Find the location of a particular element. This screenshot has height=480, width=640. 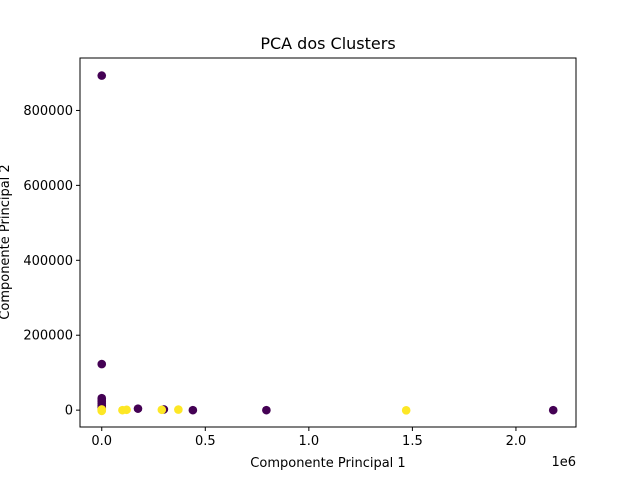

x-tick-label: 1.0 is located at coordinates (308, 441).